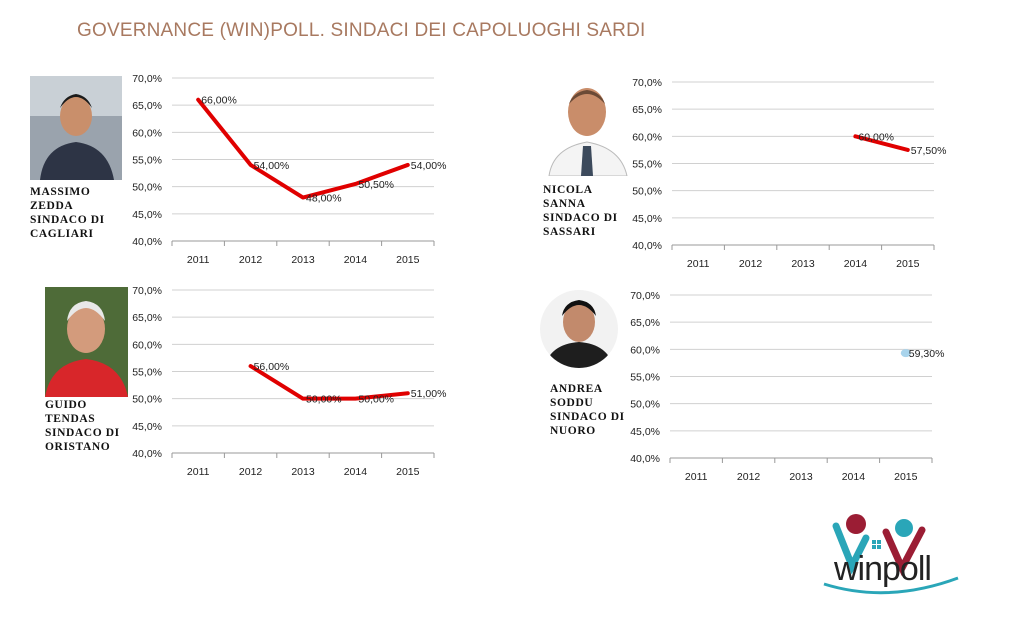  I want to click on caption-line: SANNA, so click(564, 204).